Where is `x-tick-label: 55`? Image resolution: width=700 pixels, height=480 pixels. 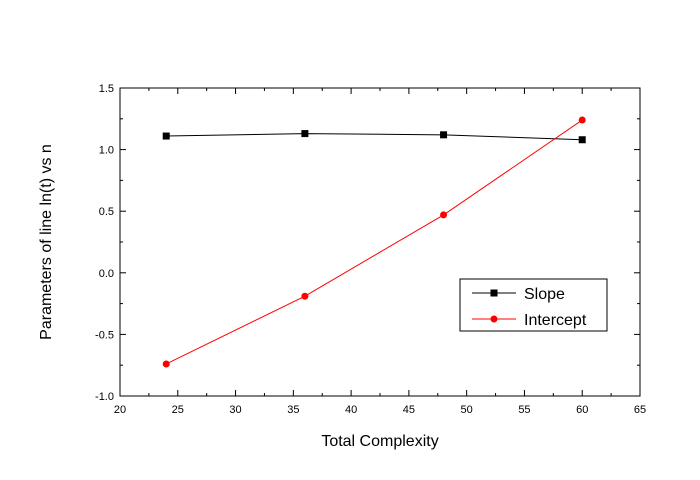 x-tick-label: 55 is located at coordinates (524, 410).